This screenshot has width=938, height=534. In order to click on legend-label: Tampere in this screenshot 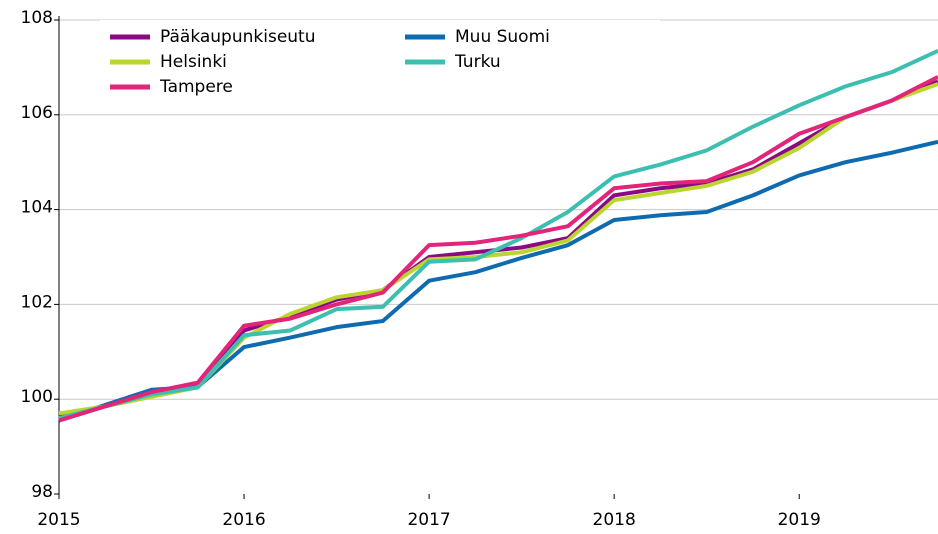, I will do `click(196, 87)`.